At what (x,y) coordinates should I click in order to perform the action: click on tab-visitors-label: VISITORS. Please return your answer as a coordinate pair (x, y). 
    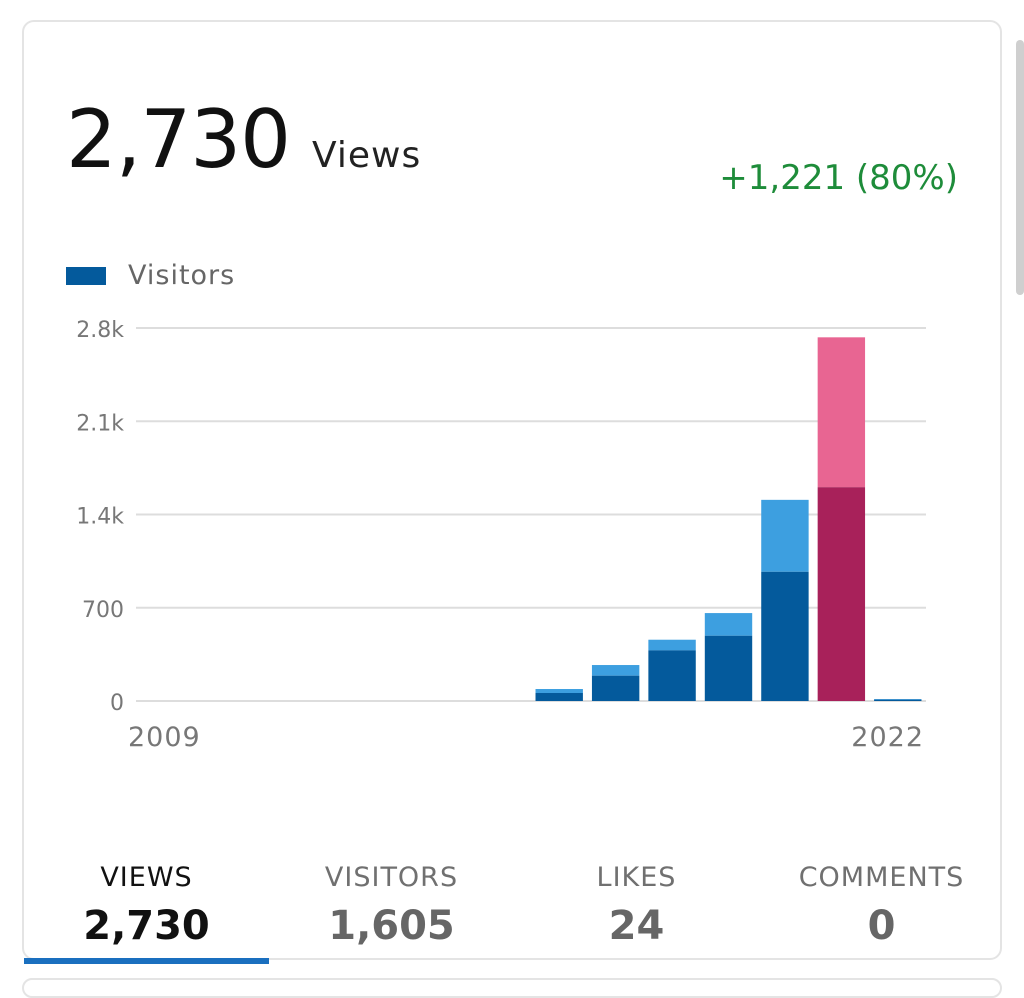
    Looking at the image, I should click on (391, 877).